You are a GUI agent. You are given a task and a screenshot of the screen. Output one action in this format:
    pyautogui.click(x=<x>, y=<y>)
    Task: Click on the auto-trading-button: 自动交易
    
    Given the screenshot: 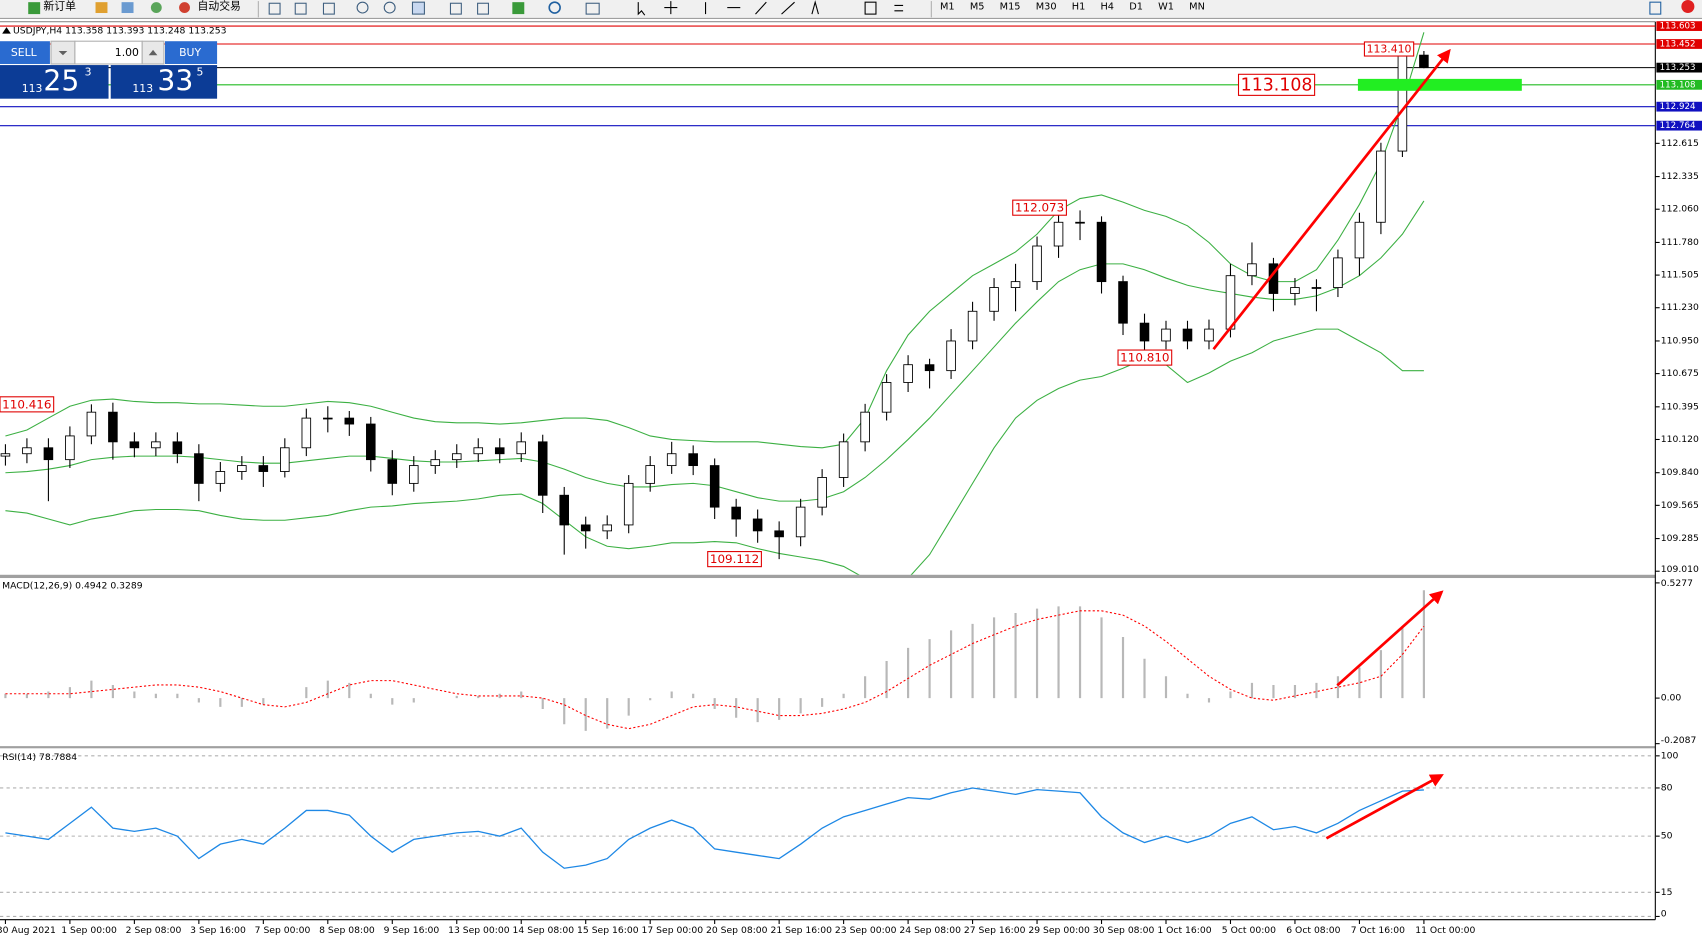 What is the action you would take?
    pyautogui.click(x=219, y=6)
    